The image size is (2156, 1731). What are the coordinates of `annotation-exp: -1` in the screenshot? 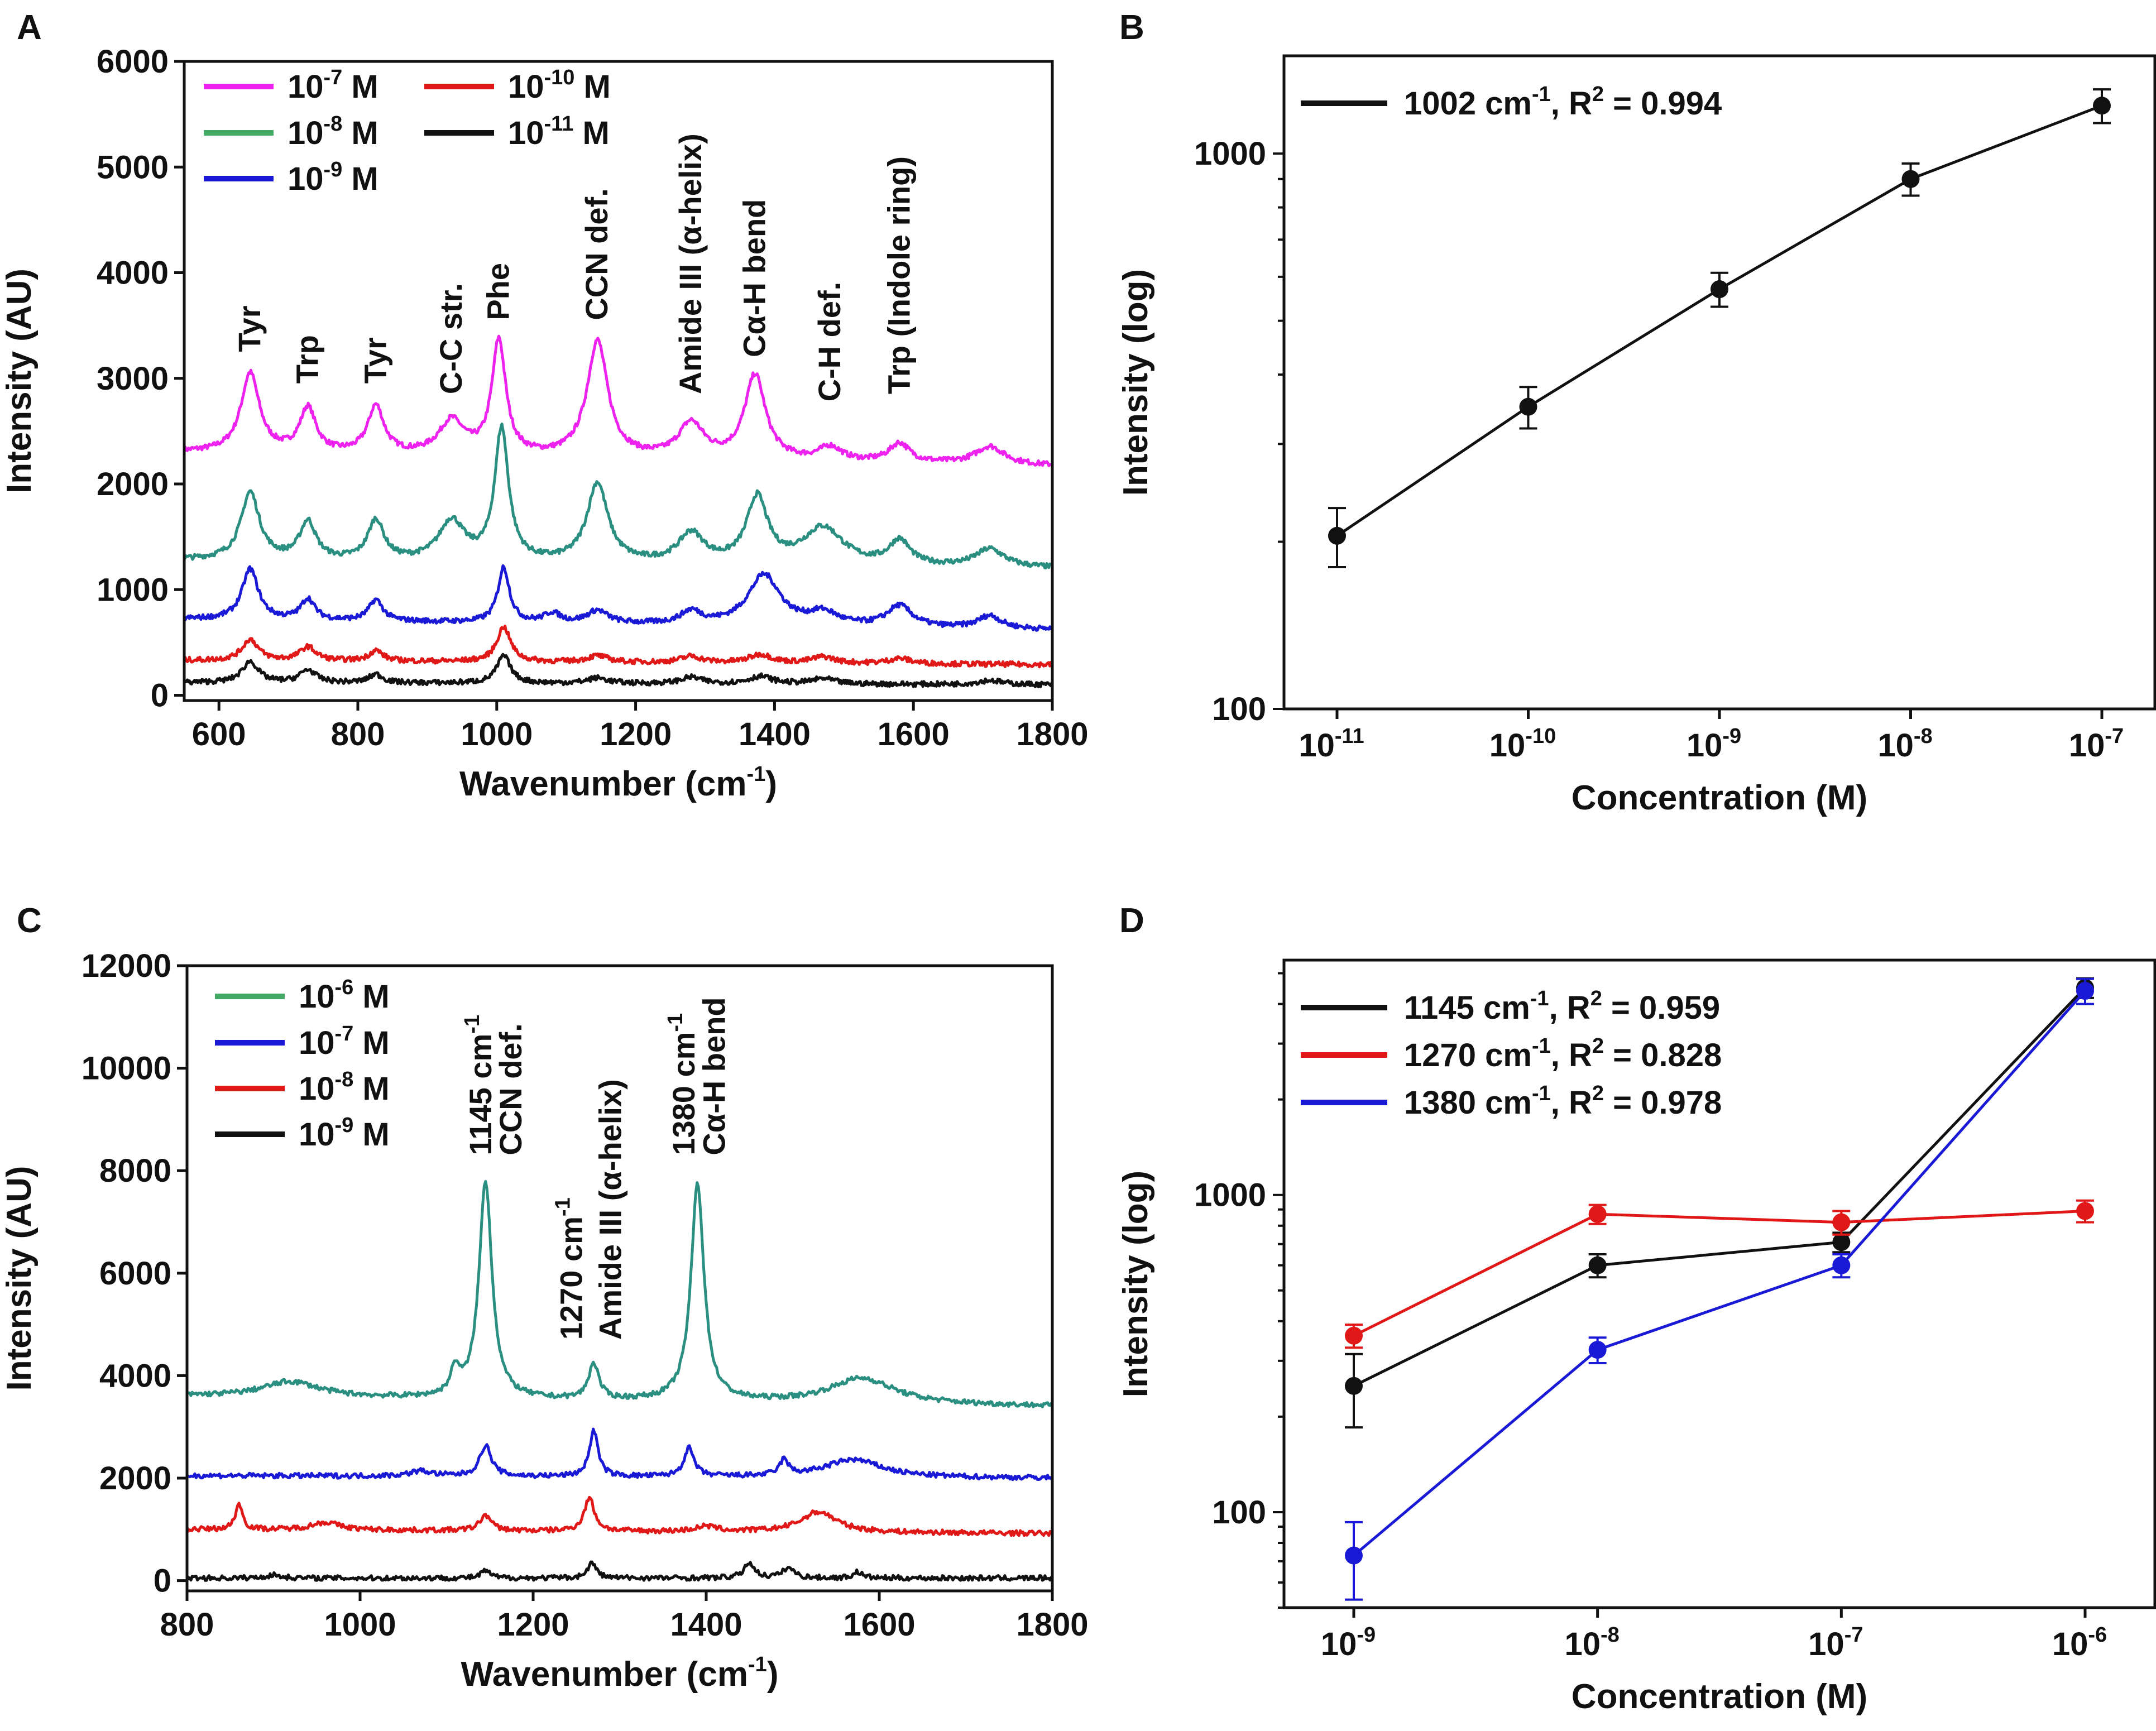 It's located at (563, 1206).